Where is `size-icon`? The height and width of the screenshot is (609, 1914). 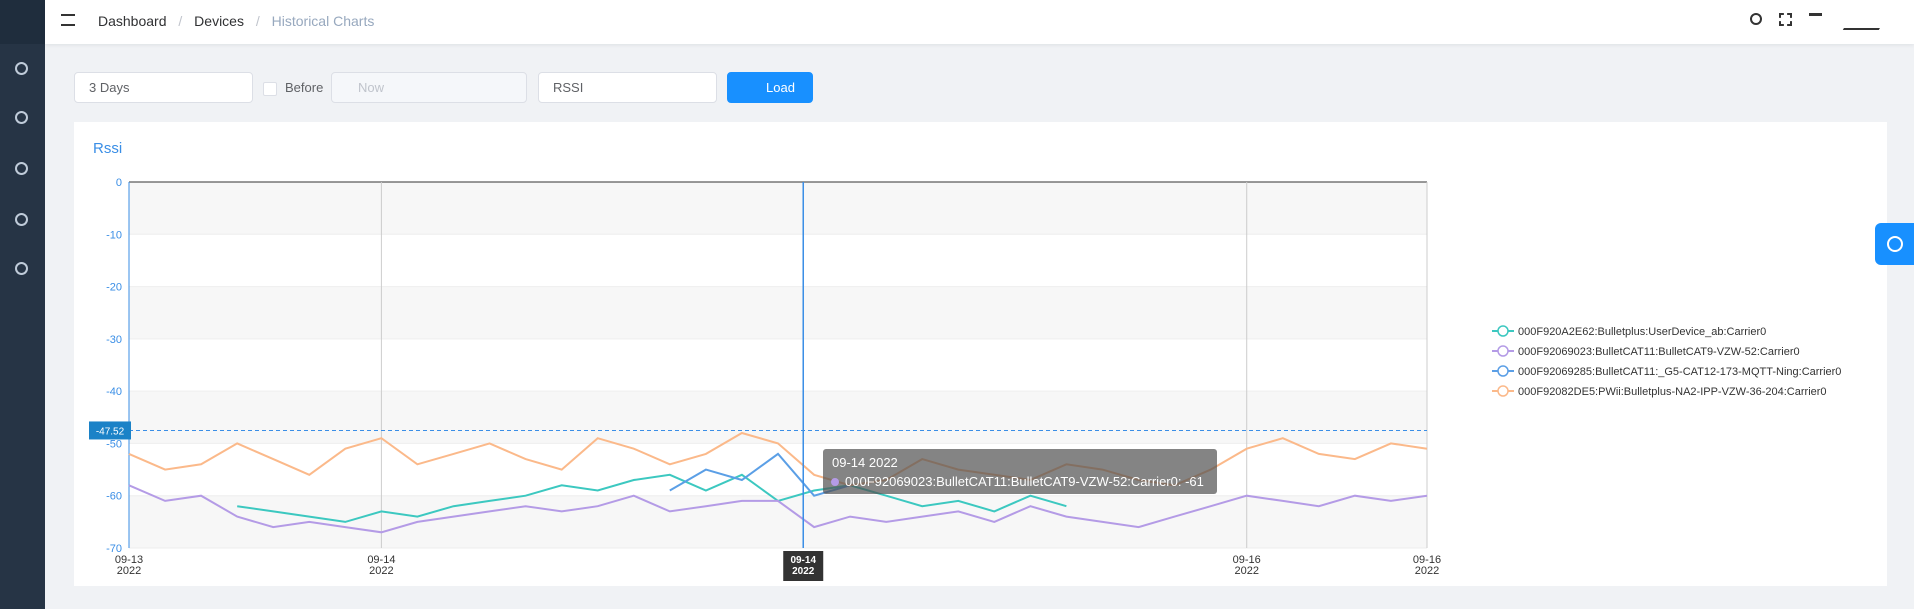 size-icon is located at coordinates (1815, 19).